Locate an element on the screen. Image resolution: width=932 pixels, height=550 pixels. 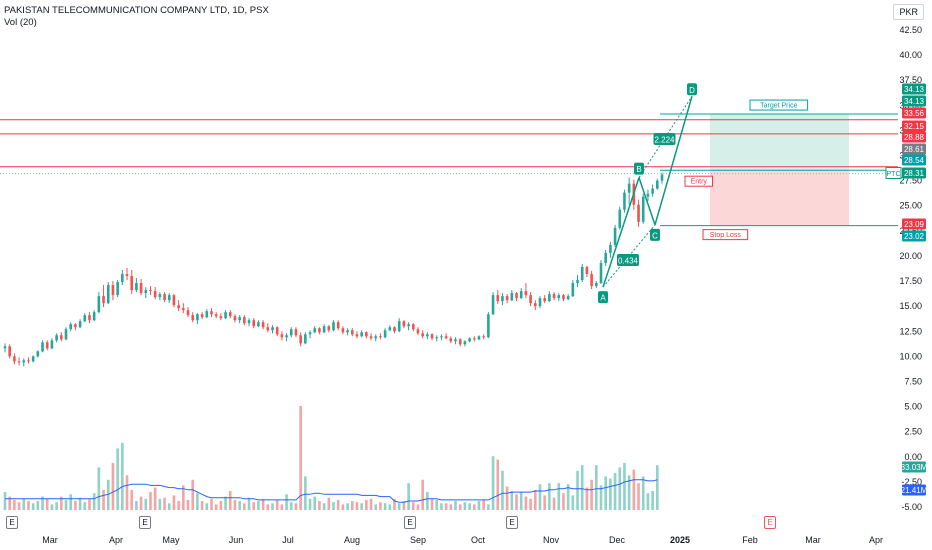
pattern-ratio-label: 2.224 is located at coordinates (664, 138).